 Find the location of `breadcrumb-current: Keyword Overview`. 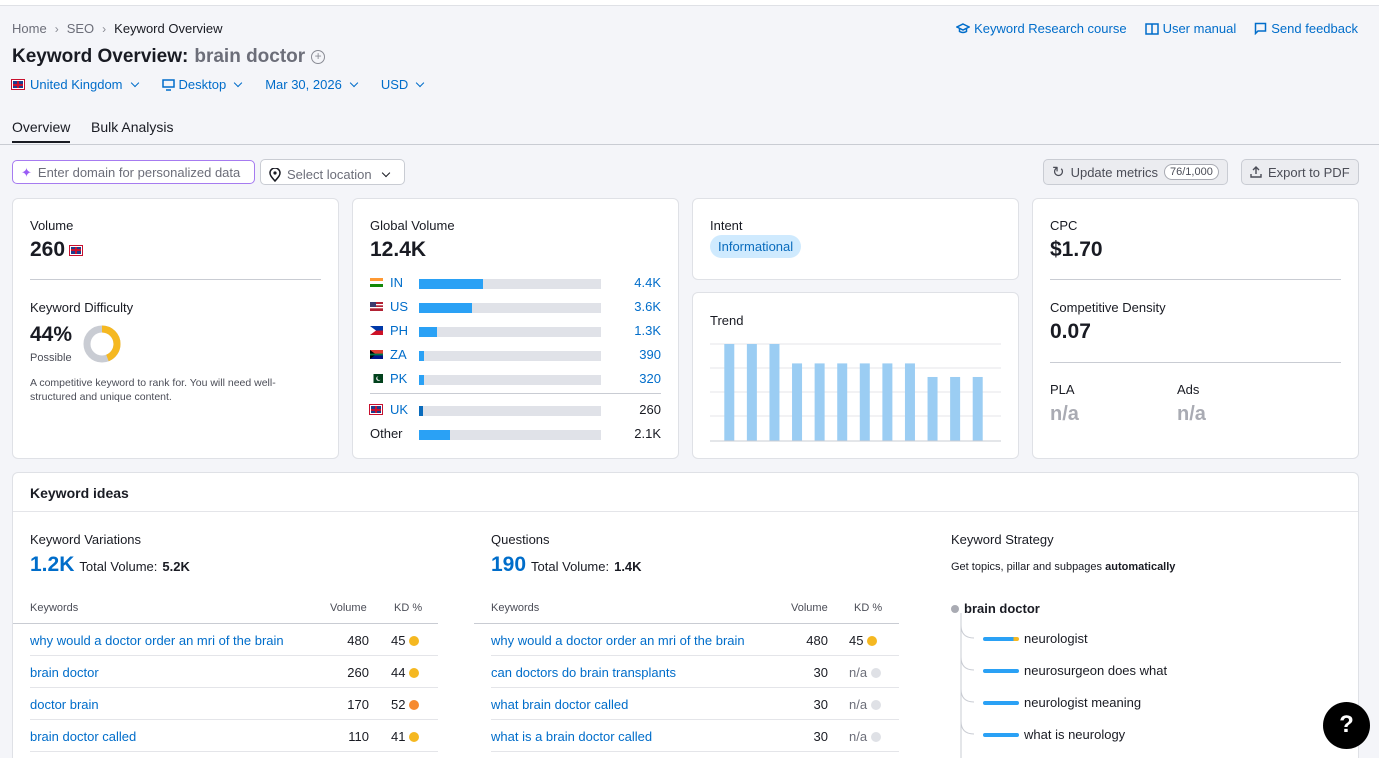

breadcrumb-current: Keyword Overview is located at coordinates (168, 28).